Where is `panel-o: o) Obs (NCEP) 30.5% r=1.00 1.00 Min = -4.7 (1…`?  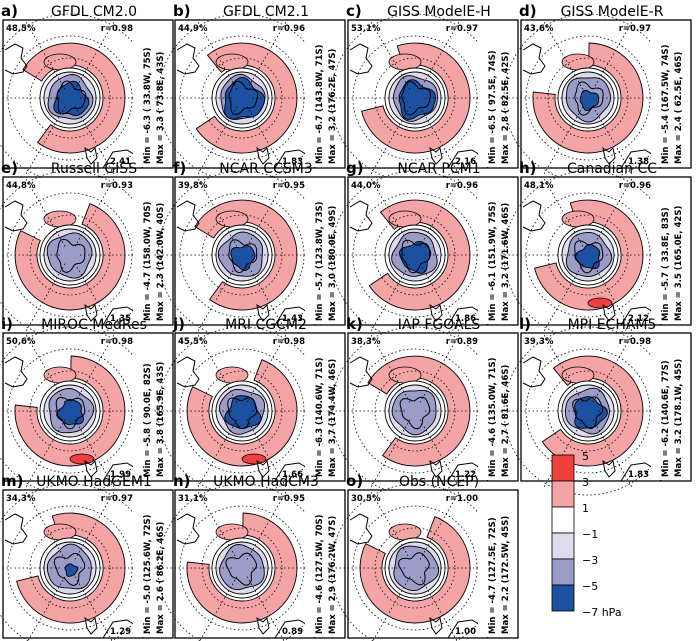
panel-o: o) Obs (NCEP) 30.5% r=1.00 1.00 Min = -4.7 (1… is located at coordinates (422, 556).